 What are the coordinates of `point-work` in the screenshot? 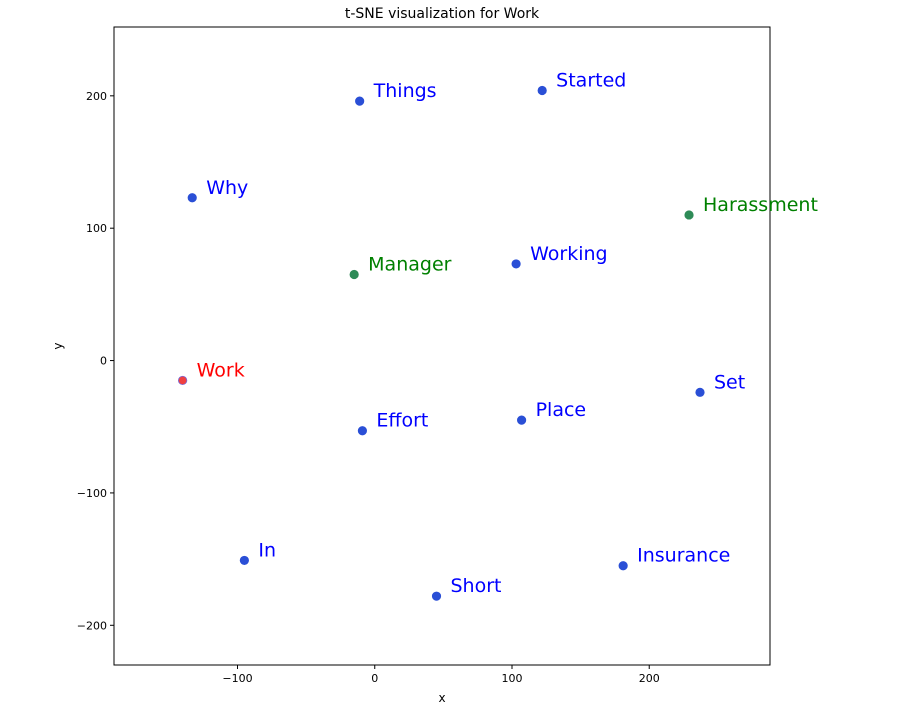 It's located at (183, 380).